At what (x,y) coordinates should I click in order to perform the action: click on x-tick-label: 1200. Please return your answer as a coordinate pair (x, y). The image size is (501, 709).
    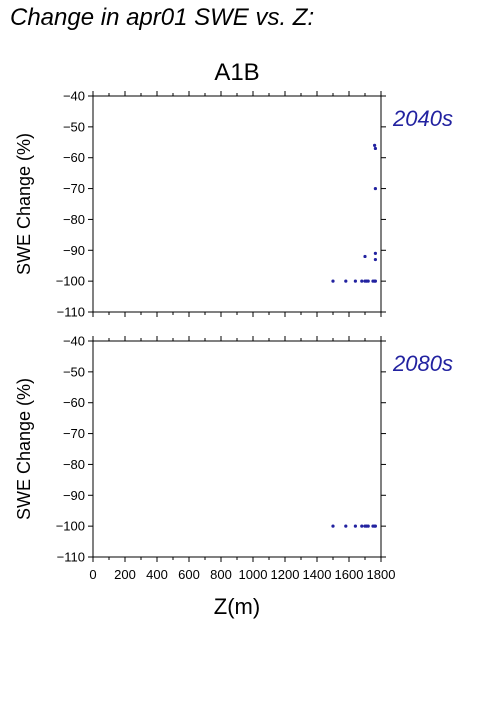
    Looking at the image, I should click on (285, 574).